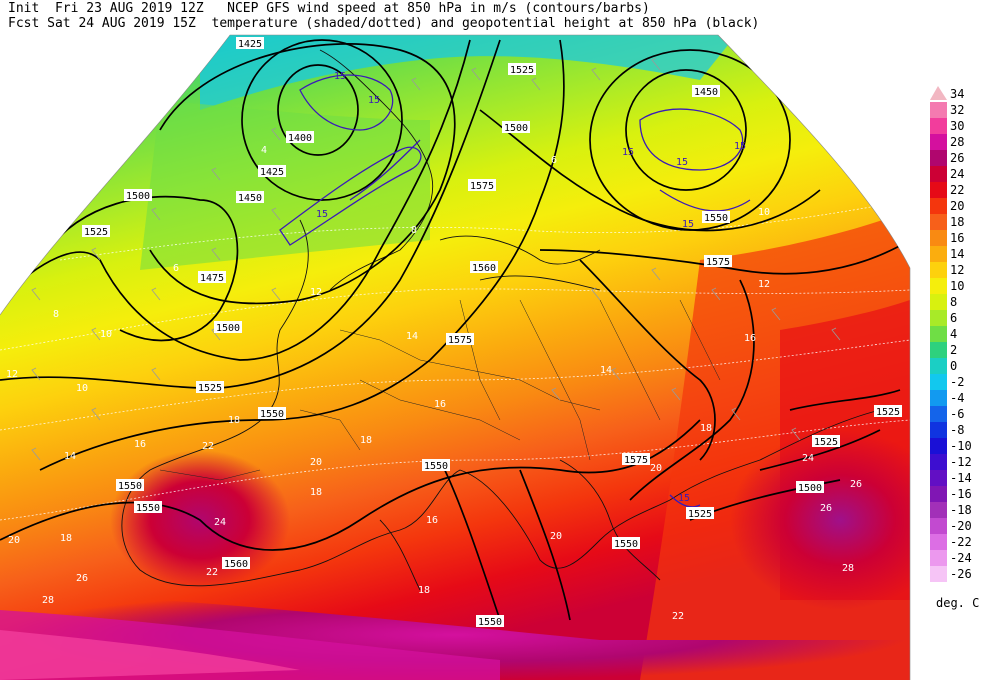 The width and height of the screenshot is (1000, 680). Describe the element at coordinates (956, 334) in the screenshot. I see `colorbar-level: 4` at that location.